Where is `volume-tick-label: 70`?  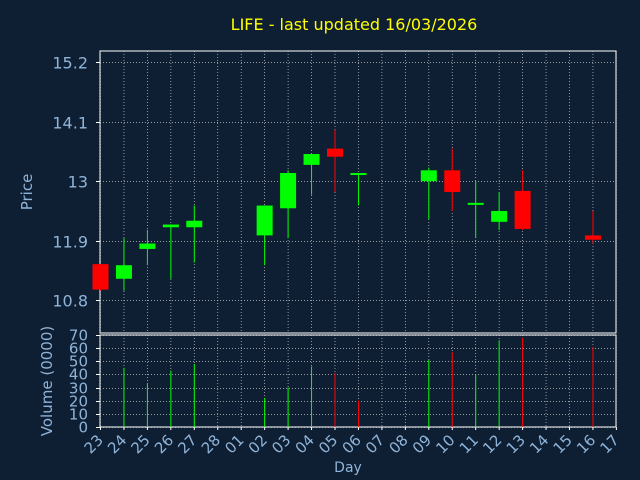 volume-tick-label: 70 is located at coordinates (78, 336).